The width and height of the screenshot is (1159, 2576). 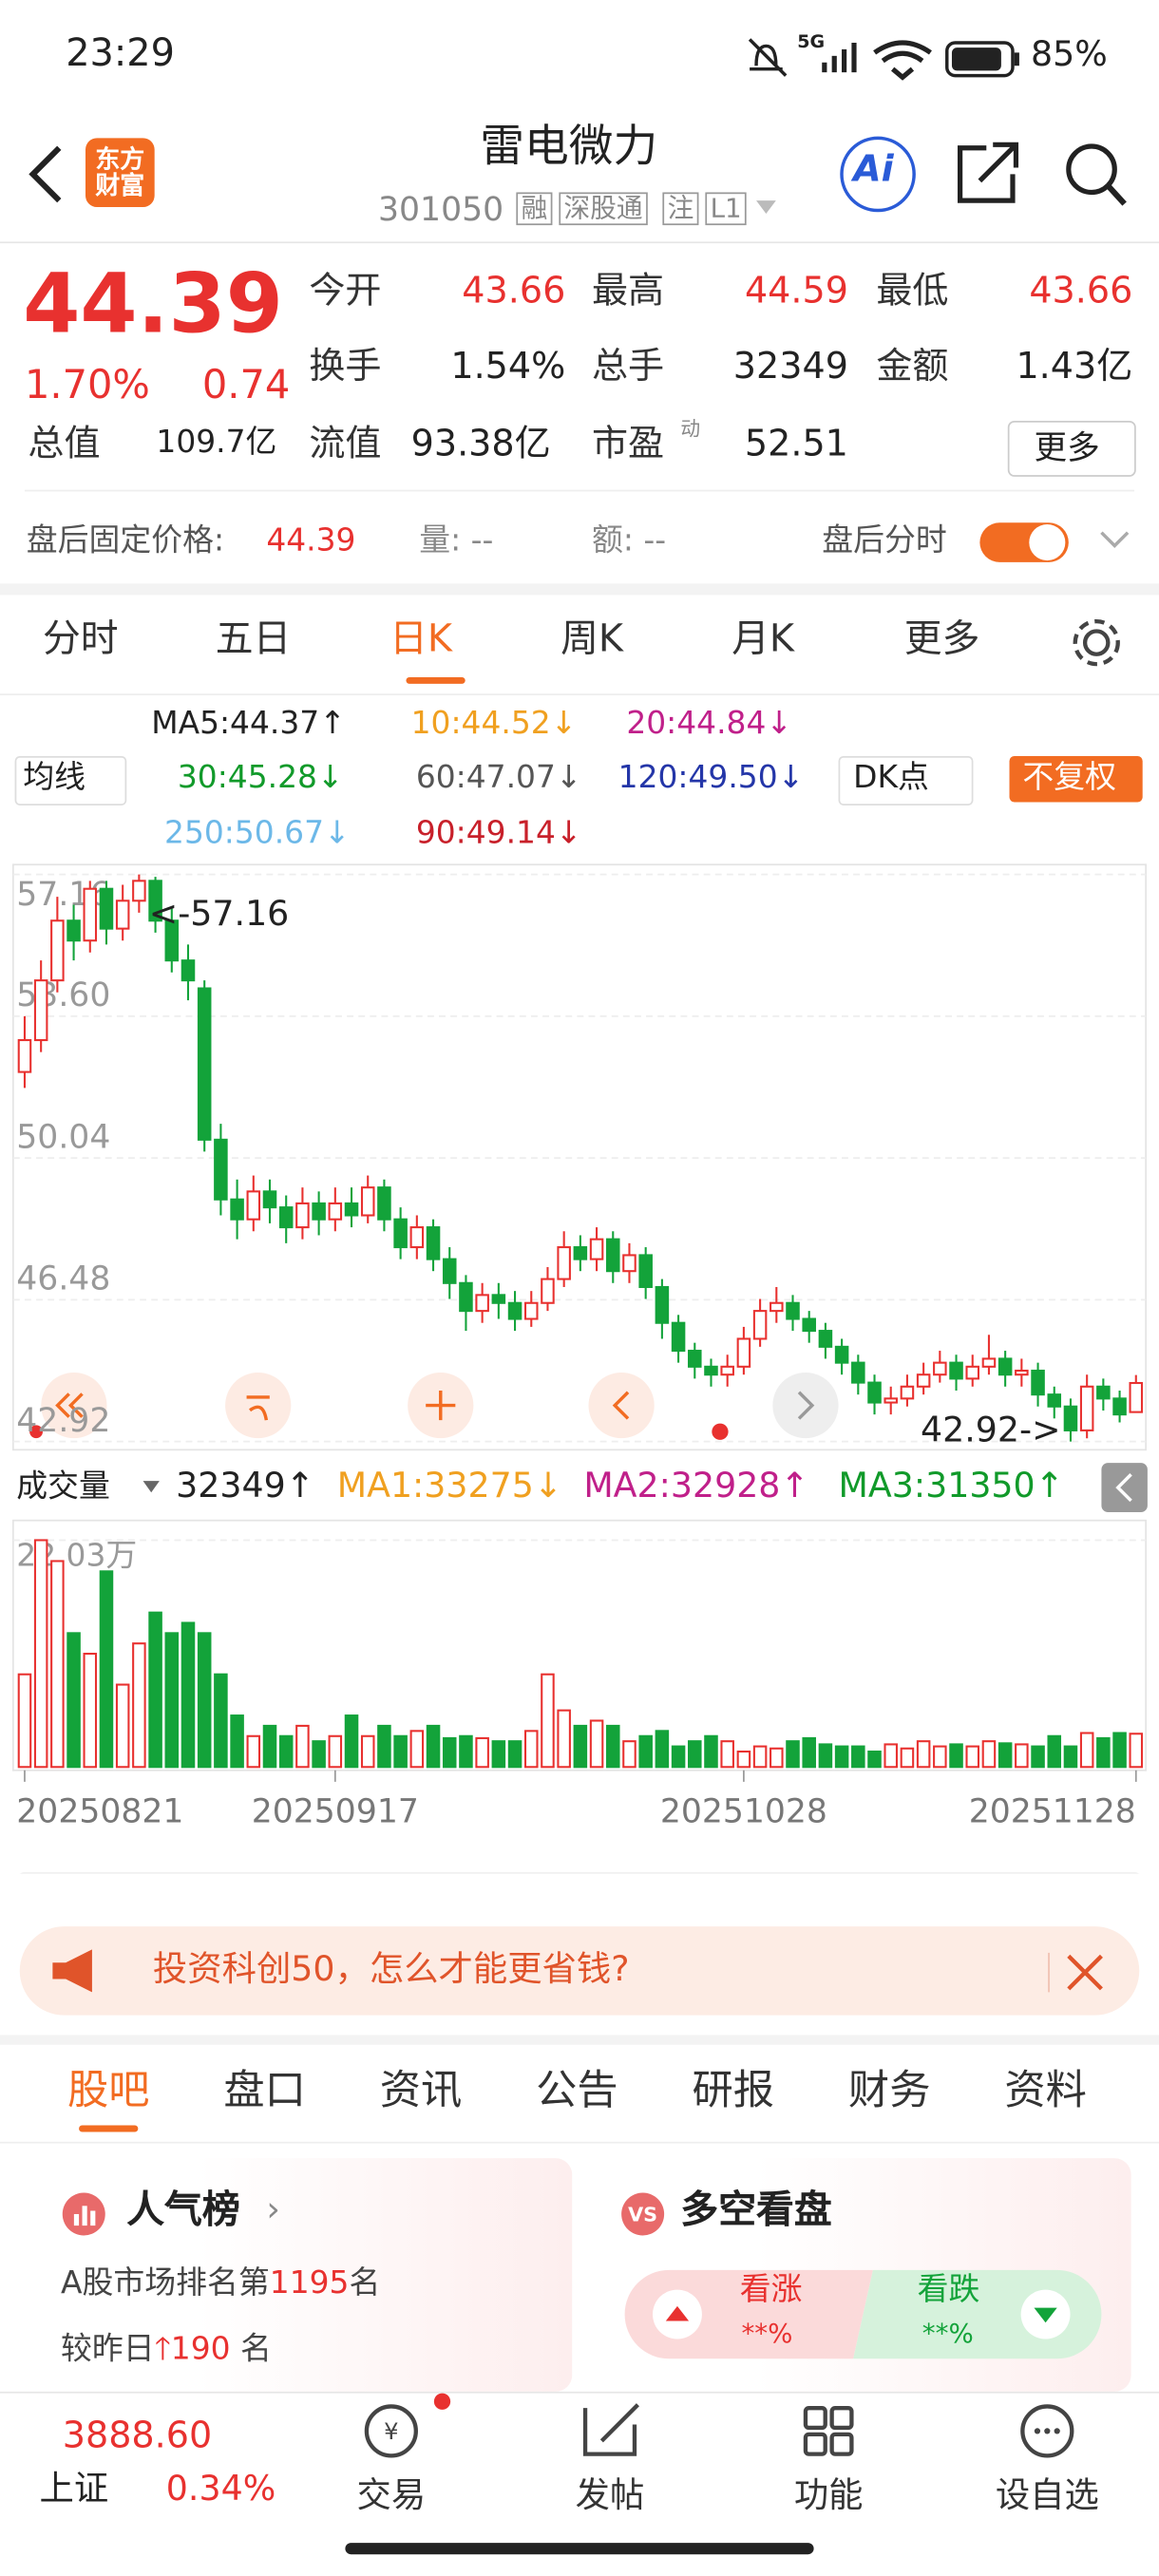 What do you see at coordinates (1045, 2090) in the screenshot?
I see `sub-tab: 资料` at bounding box center [1045, 2090].